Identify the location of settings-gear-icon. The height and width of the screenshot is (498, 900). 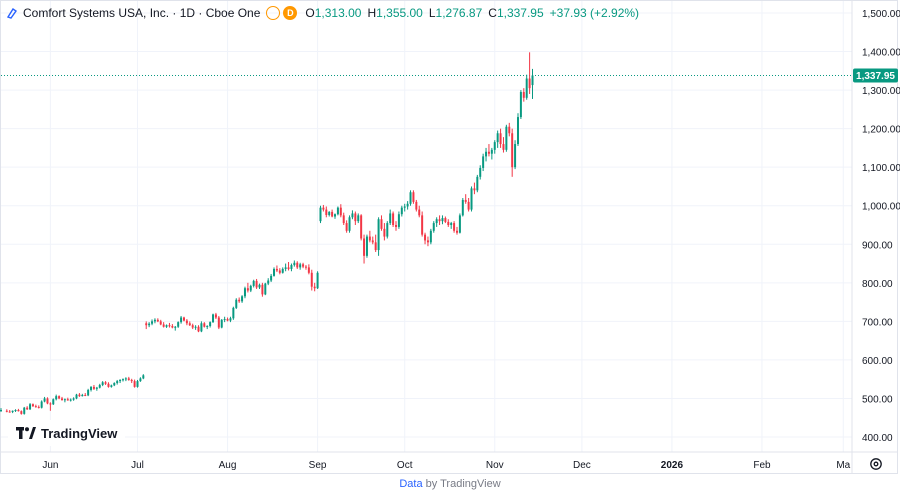
(876, 464).